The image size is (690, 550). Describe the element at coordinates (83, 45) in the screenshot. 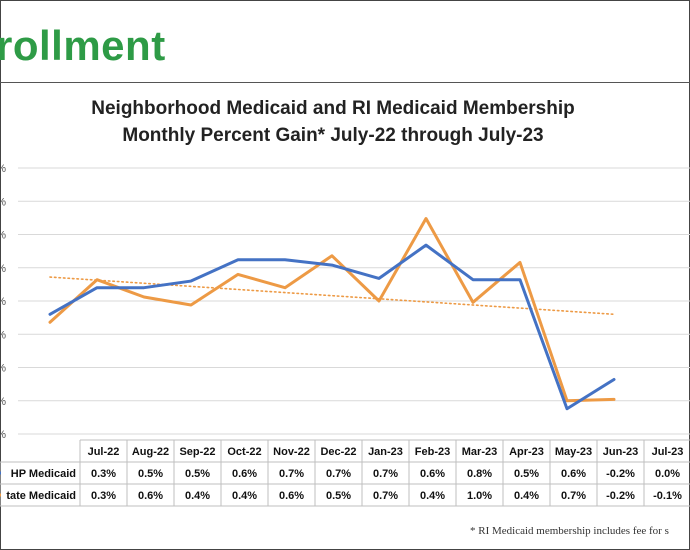

I see `section-title: rollment` at that location.